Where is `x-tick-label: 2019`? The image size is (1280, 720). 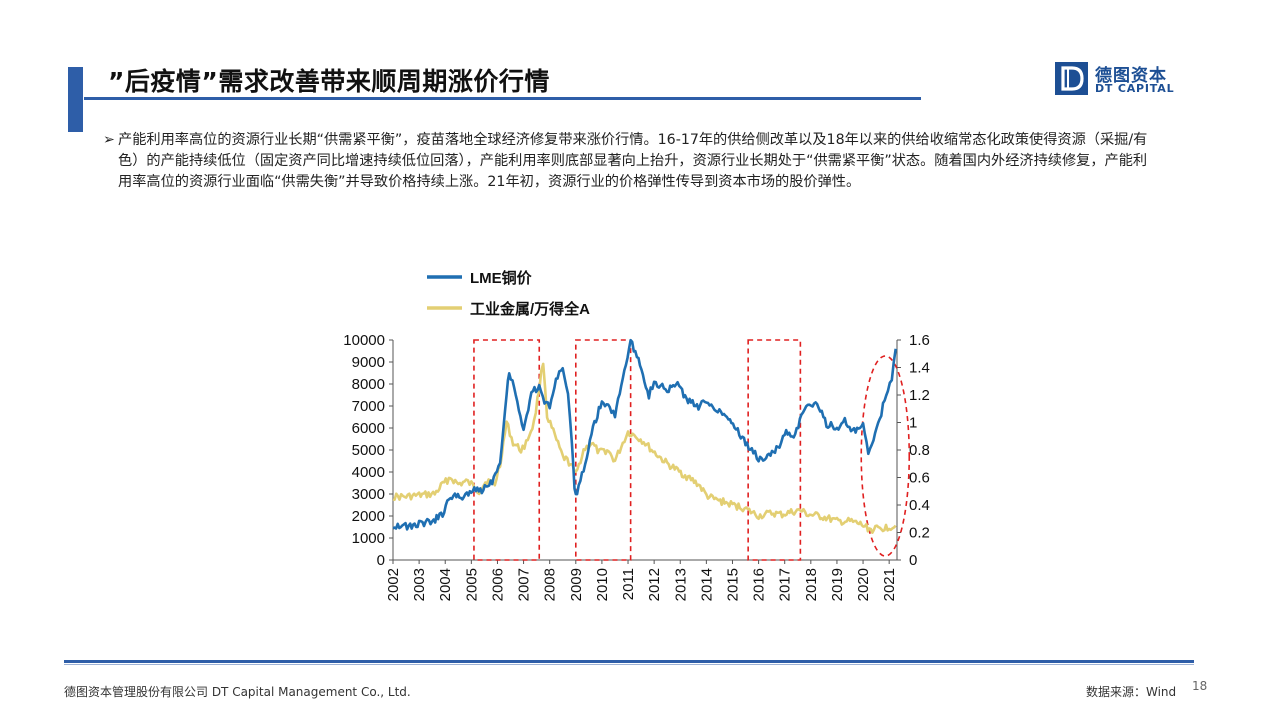
x-tick-label: 2019 is located at coordinates (837, 584).